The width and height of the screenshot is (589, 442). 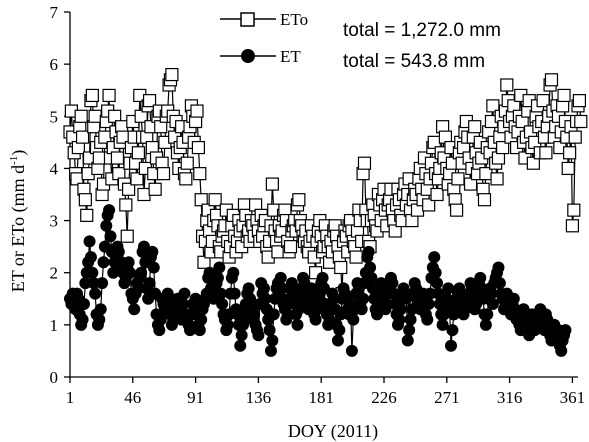 What do you see at coordinates (54, 64) in the screenshot?
I see `y-tick-label: 6` at bounding box center [54, 64].